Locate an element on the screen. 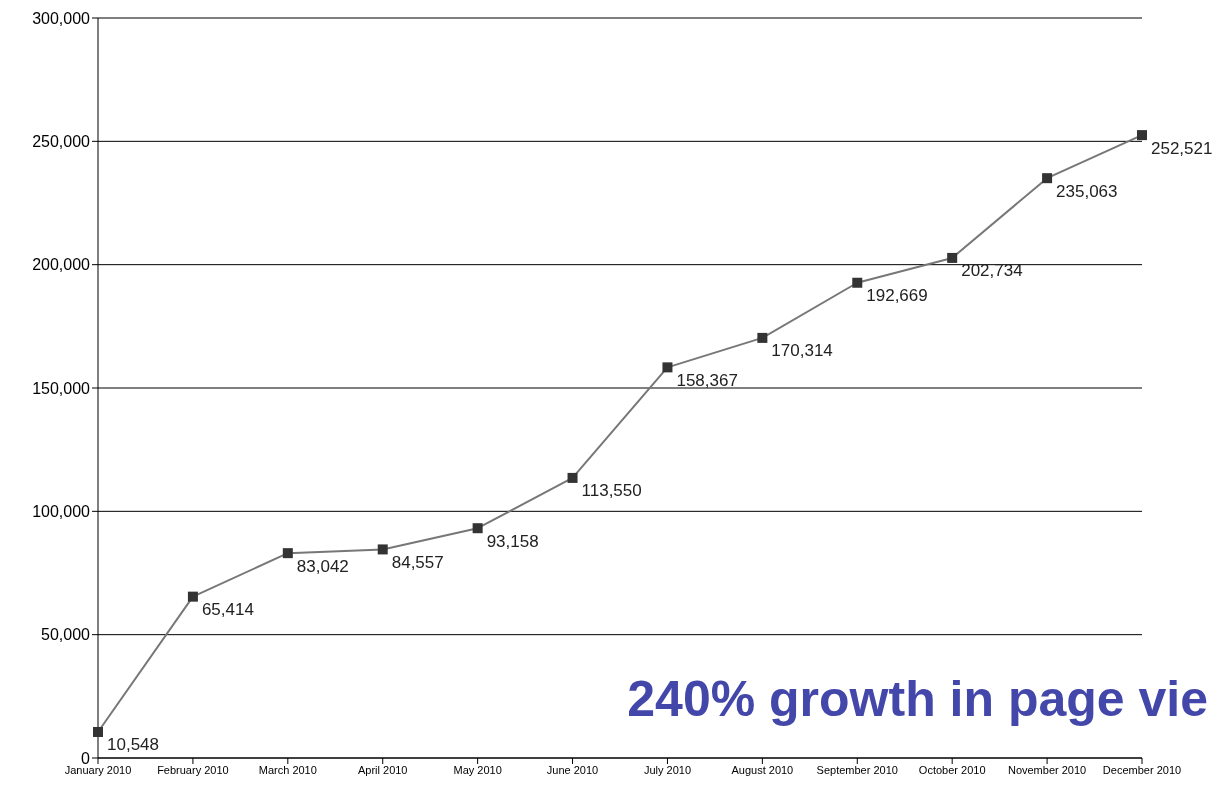 The width and height of the screenshot is (1220, 806). text: 158,367 is located at coordinates (707, 380).